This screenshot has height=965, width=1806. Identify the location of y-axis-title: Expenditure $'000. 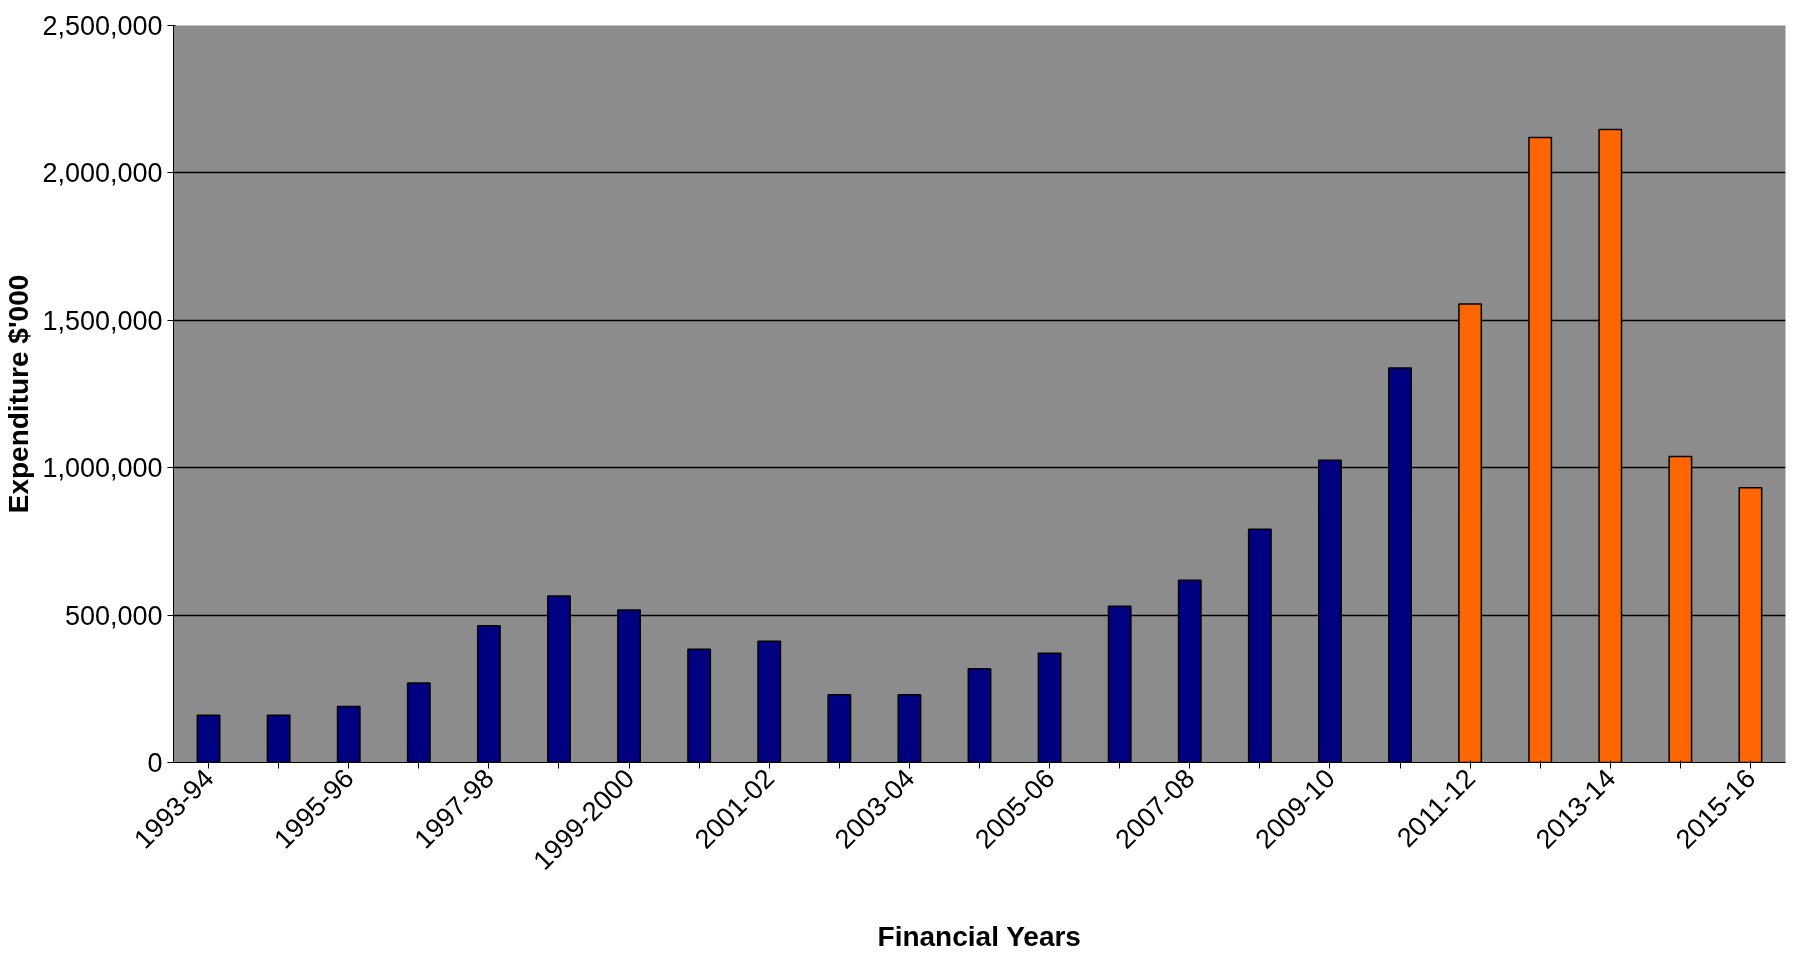
(19, 394).